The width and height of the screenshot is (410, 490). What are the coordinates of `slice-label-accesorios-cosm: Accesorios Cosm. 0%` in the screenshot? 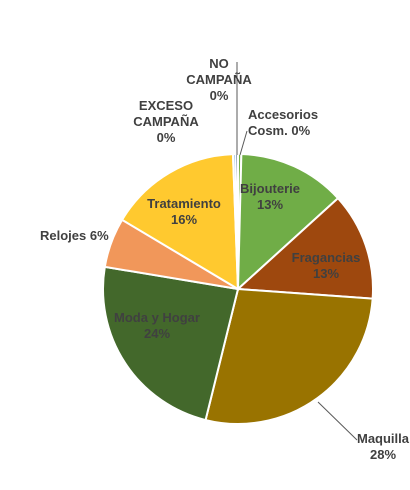 It's located at (283, 122).